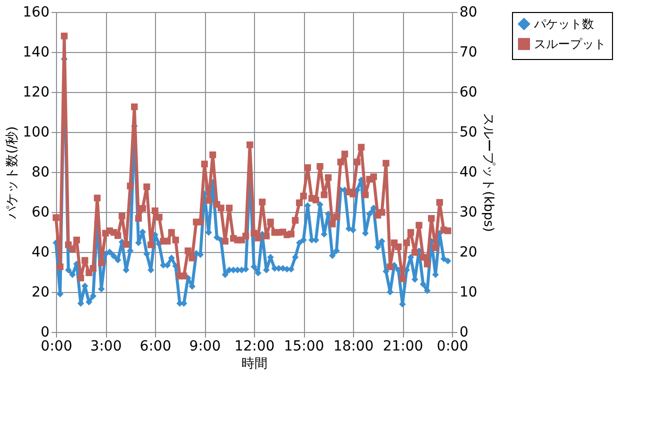  I want to click on y2-tick-label: 60, so click(469, 92).